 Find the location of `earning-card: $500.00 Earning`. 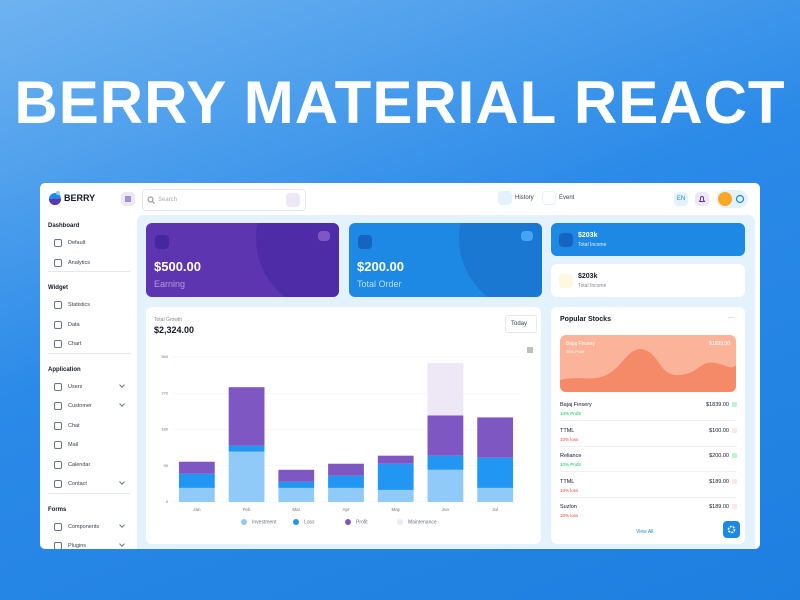

earning-card: $500.00 Earning is located at coordinates (242, 260).